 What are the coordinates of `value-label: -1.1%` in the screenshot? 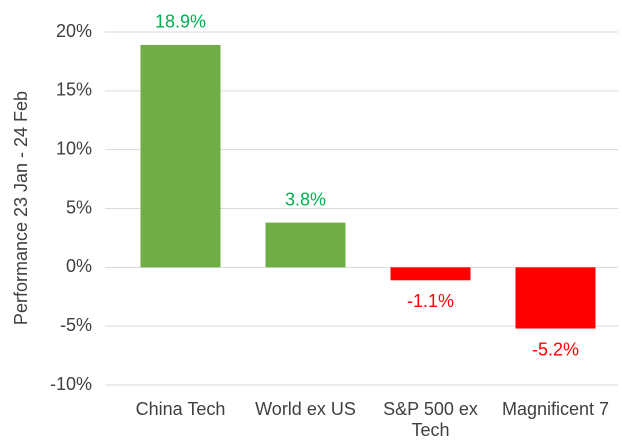 It's located at (430, 301).